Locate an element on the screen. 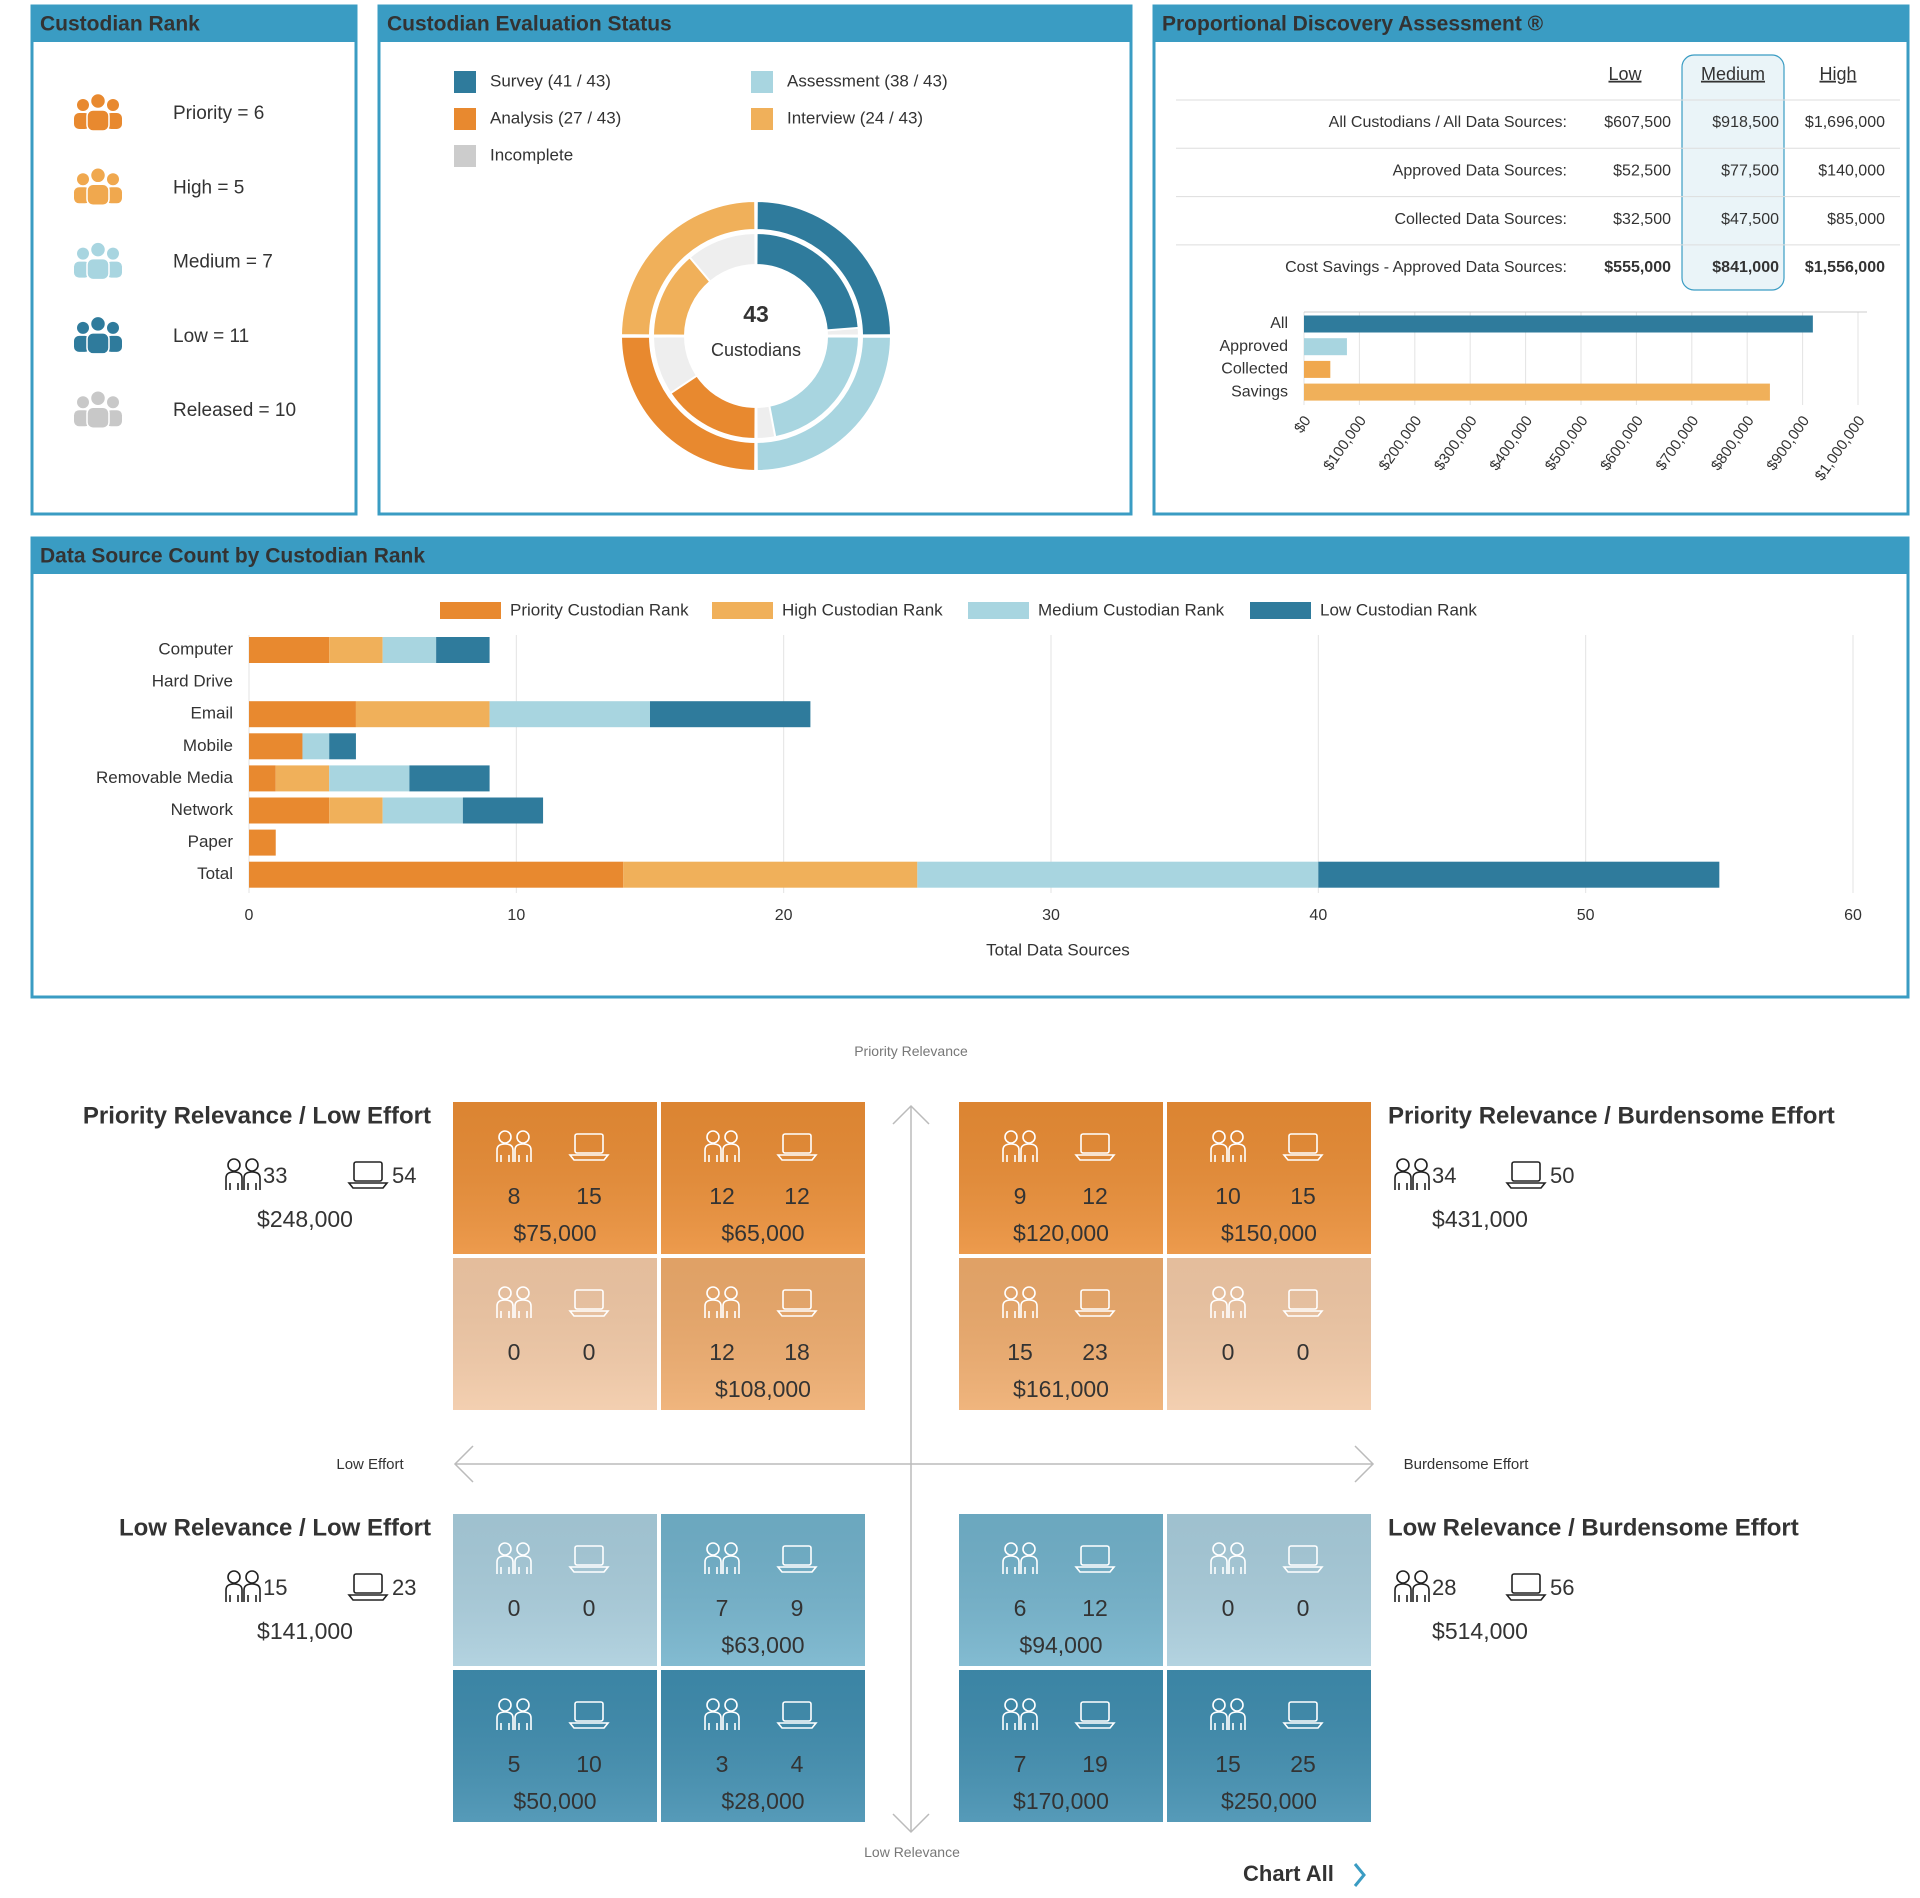 The width and height of the screenshot is (1920, 1898). y-tick-label: Savings is located at coordinates (1259, 391).